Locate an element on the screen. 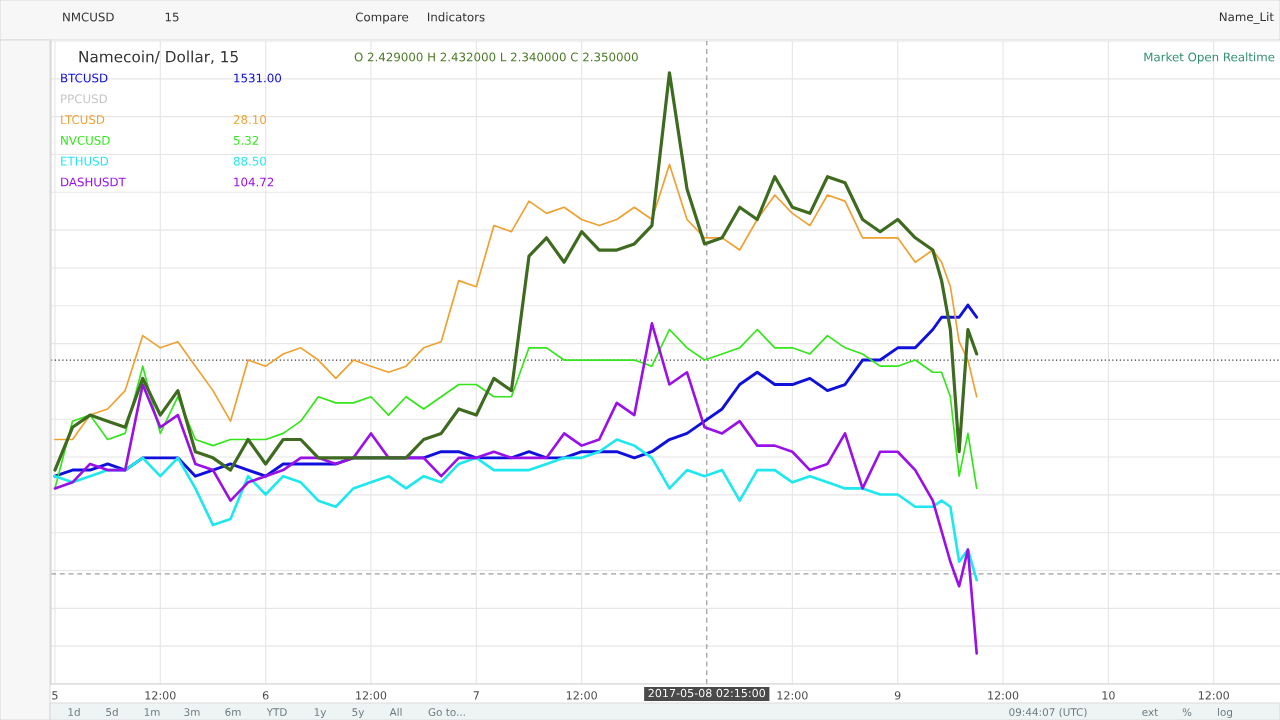 This screenshot has width=1280, height=720. annotation: 88.50 is located at coordinates (250, 161).